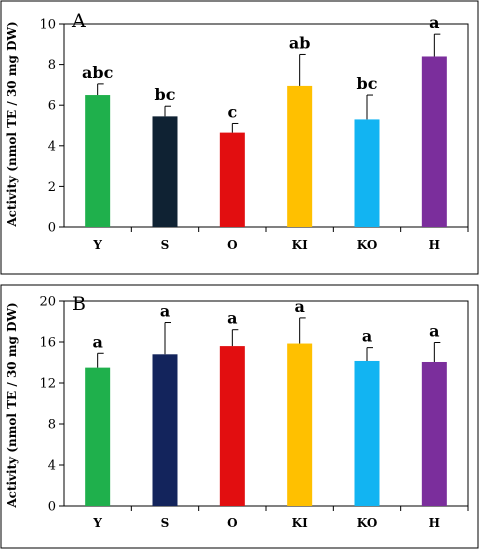 This screenshot has width=481, height=550. What do you see at coordinates (47, 384) in the screenshot?
I see `y-tick-label: 12` at bounding box center [47, 384].